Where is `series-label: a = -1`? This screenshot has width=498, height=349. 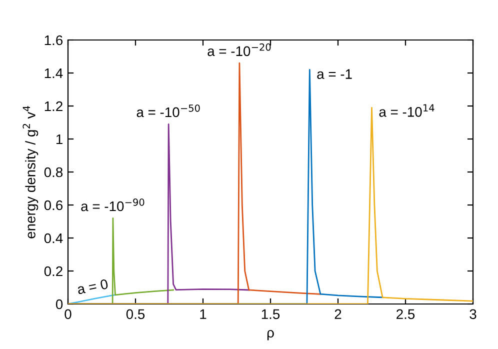 series-label: a = -1 is located at coordinates (334, 74).